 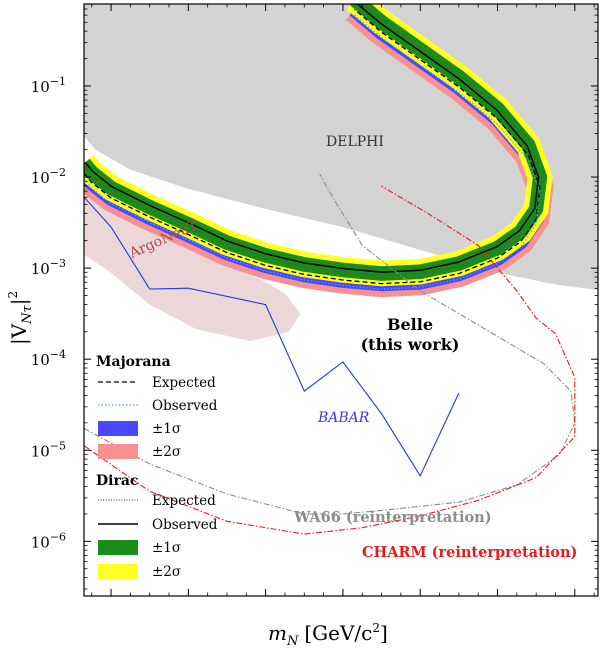 I want to click on legend-label-dirac-expected: Expected, so click(x=184, y=501).